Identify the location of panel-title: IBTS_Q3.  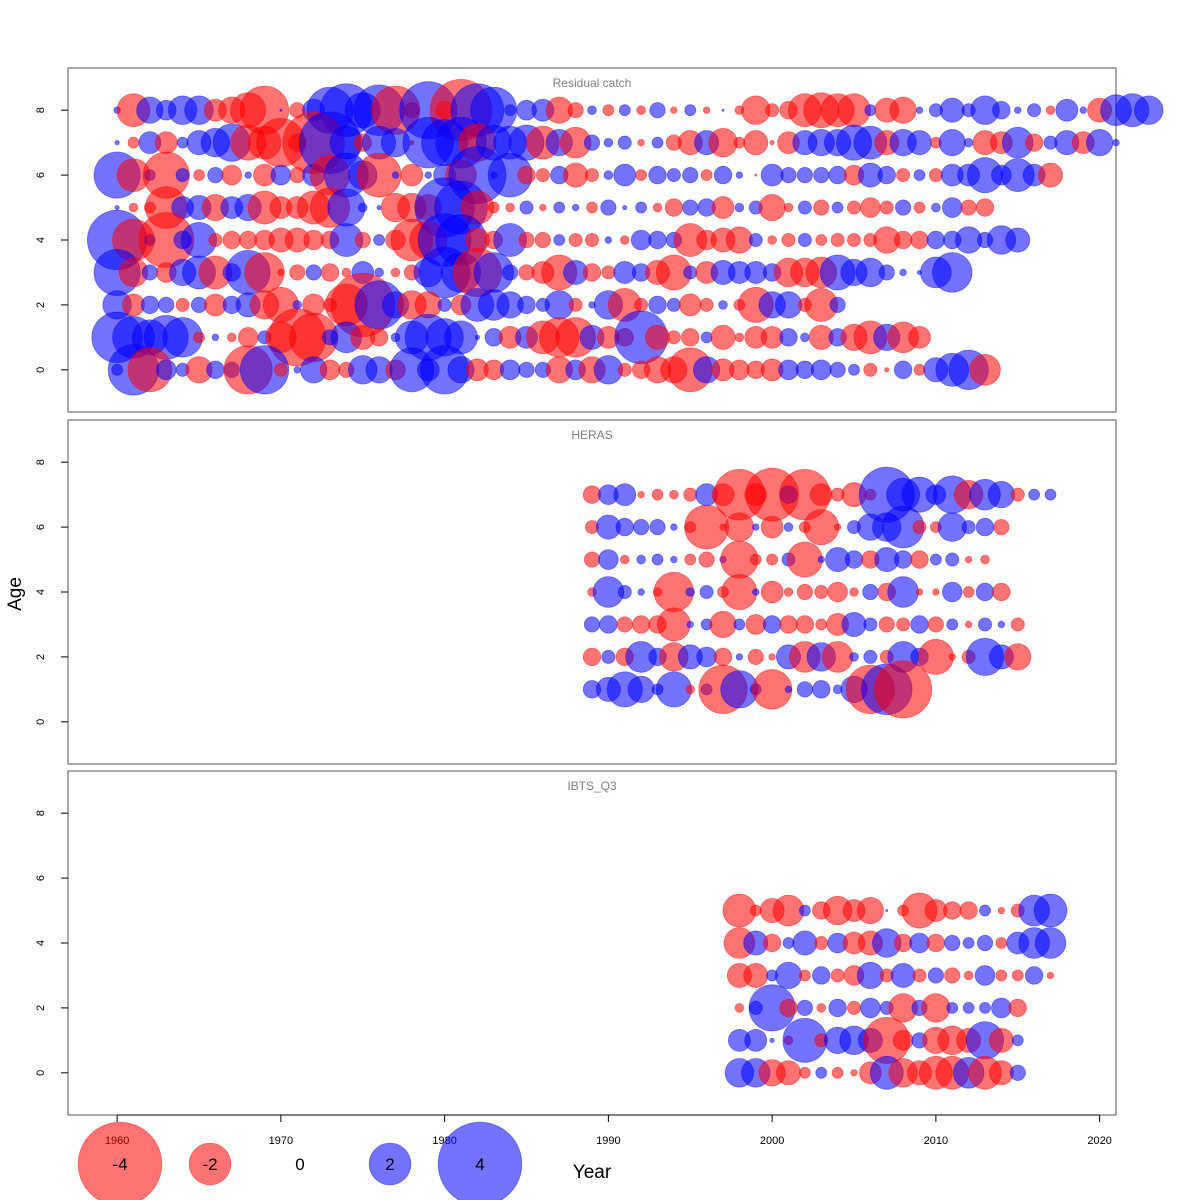
(592, 786).